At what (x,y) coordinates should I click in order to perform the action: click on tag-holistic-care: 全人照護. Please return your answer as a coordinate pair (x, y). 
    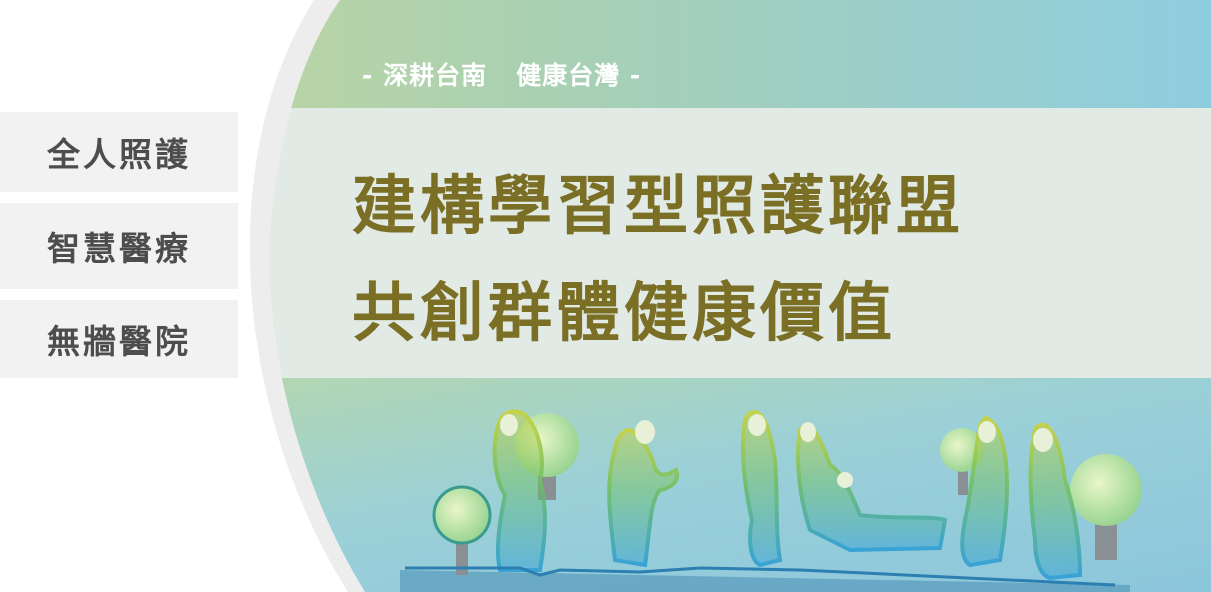
    Looking at the image, I should click on (119, 152).